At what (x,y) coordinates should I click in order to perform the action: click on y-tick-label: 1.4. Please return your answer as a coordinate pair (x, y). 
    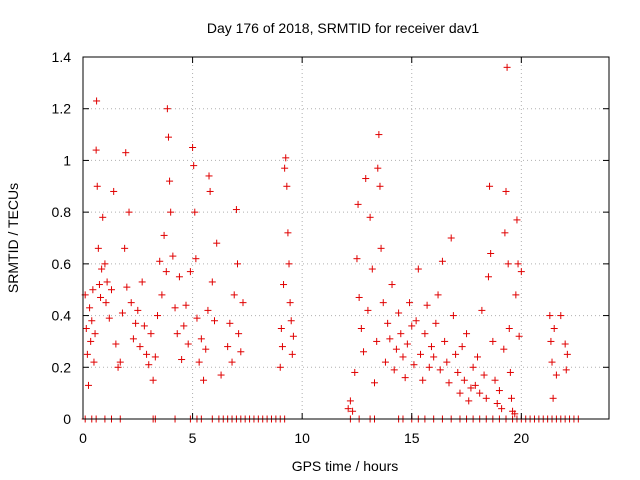
    Looking at the image, I should click on (62, 57).